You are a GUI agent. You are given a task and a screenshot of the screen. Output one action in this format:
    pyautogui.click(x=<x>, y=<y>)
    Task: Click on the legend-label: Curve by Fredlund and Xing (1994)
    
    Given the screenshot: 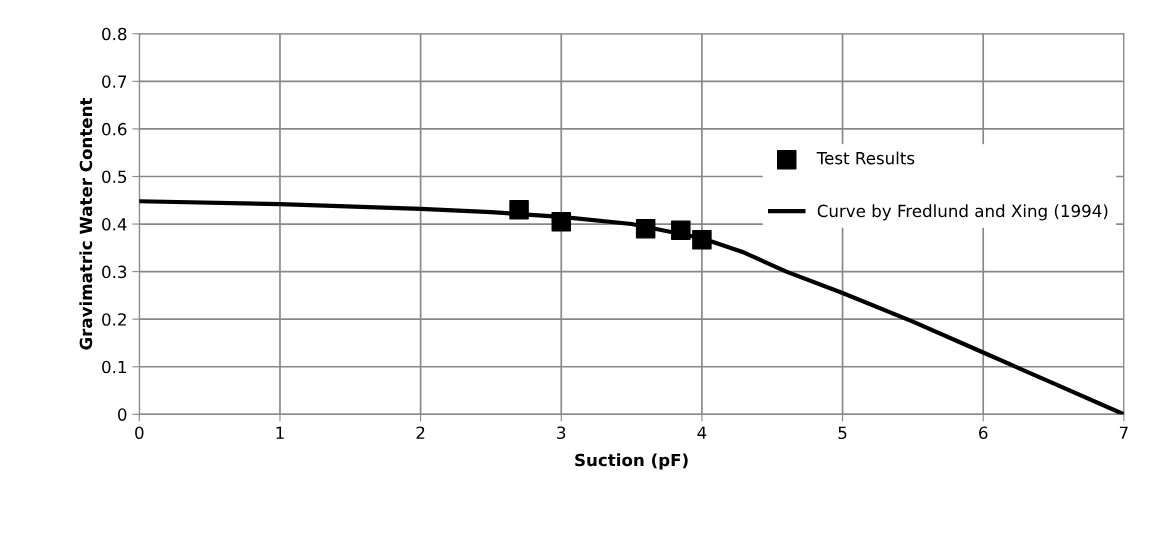 What is the action you would take?
    pyautogui.click(x=962, y=212)
    